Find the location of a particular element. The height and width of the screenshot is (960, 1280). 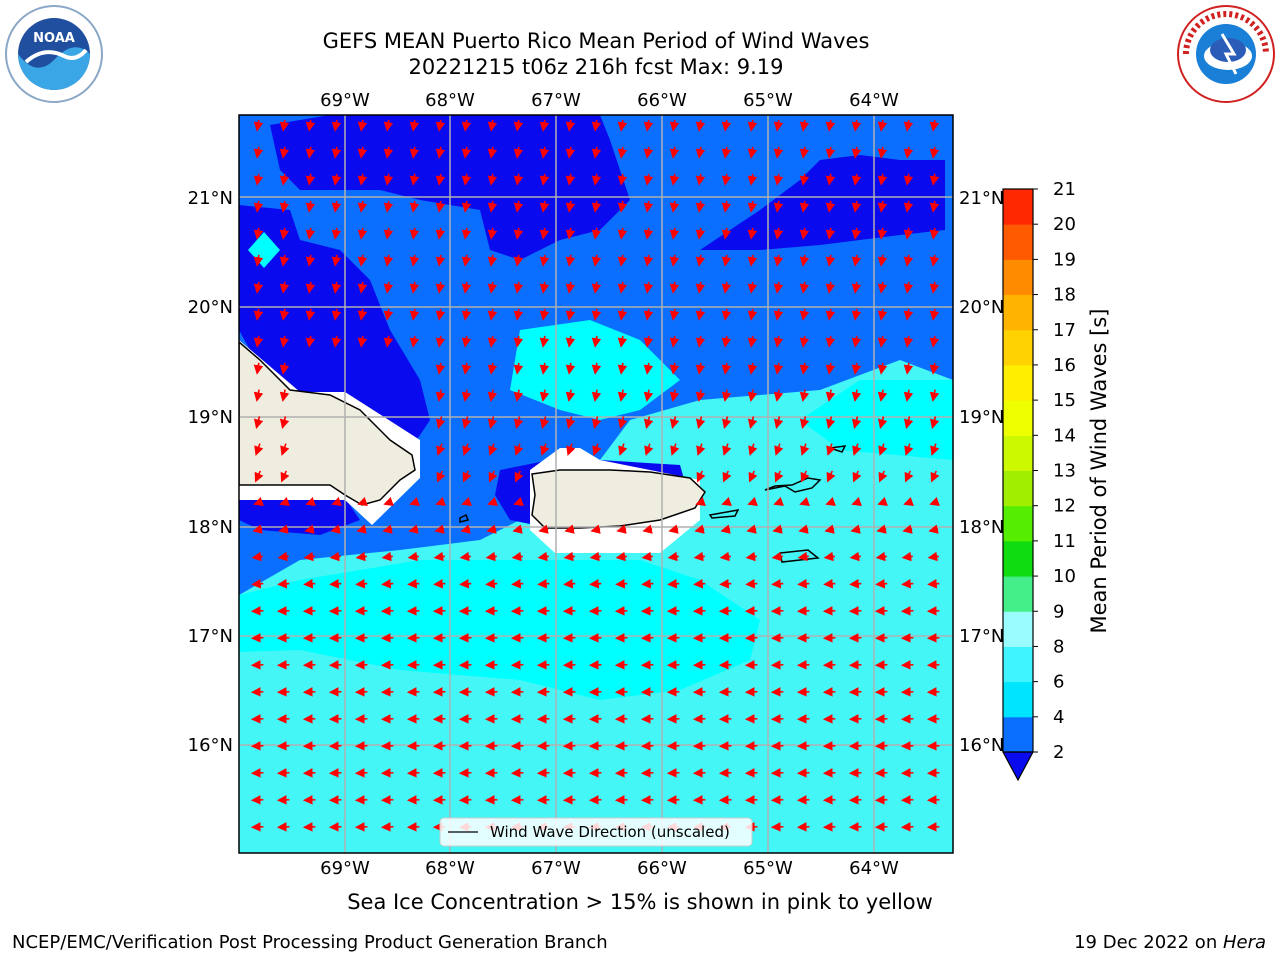

colorbar-tick-label: 14 is located at coordinates (1064, 435).